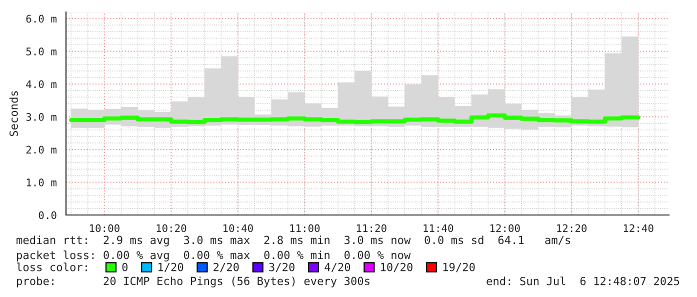 The image size is (697, 297). What do you see at coordinates (459, 267) in the screenshot?
I see `legend-label: 19/20` at bounding box center [459, 267].